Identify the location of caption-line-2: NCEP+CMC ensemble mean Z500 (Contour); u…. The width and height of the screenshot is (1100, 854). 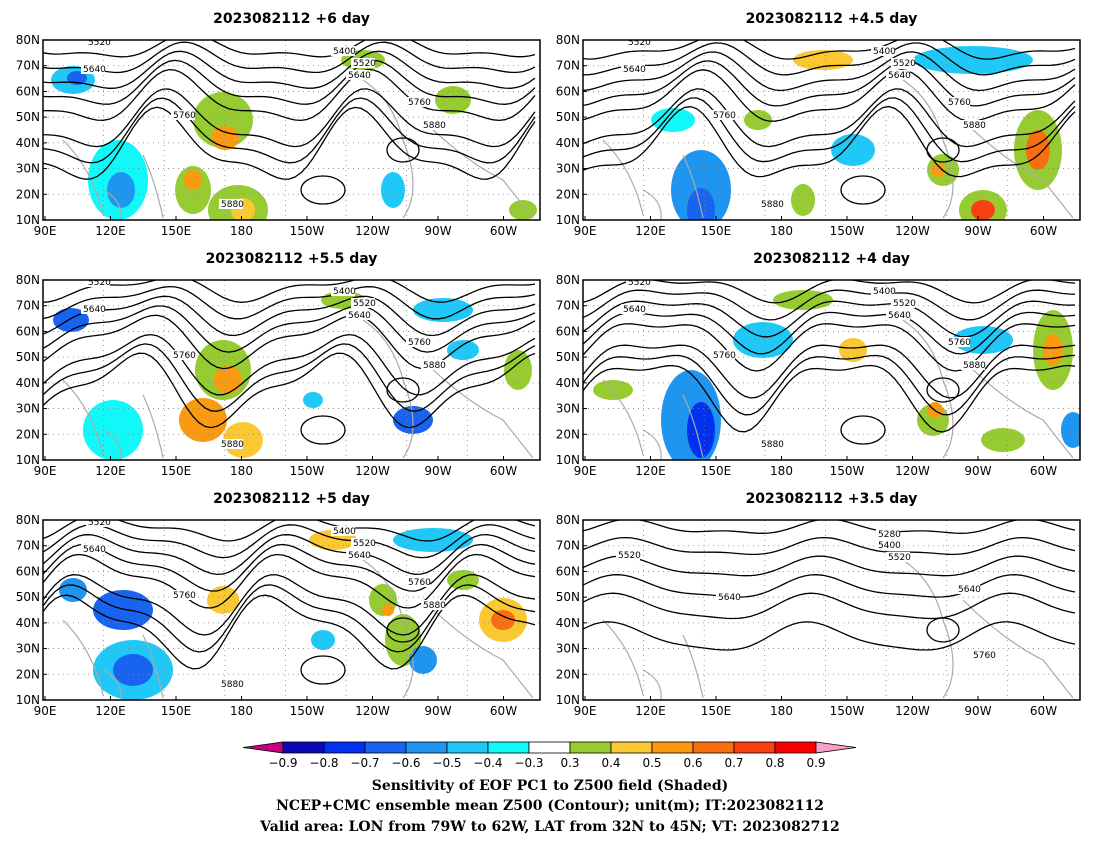
(550, 806).